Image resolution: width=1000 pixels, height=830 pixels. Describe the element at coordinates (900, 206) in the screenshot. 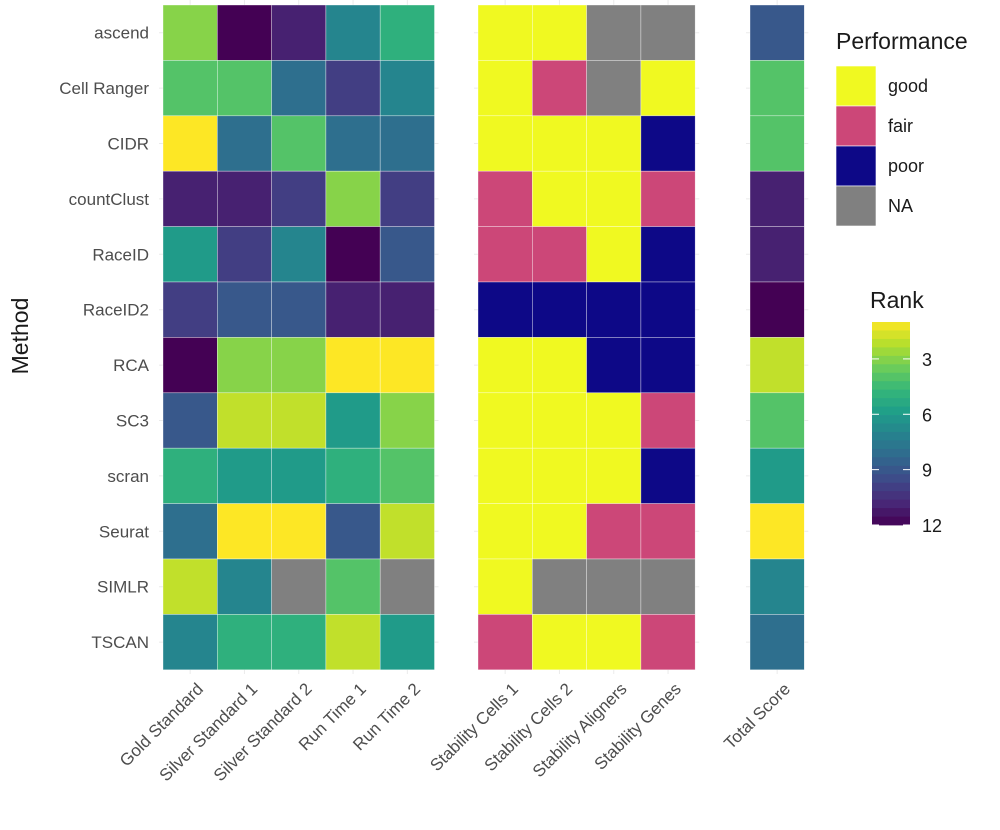

I see `legend-performance-label: NA` at that location.